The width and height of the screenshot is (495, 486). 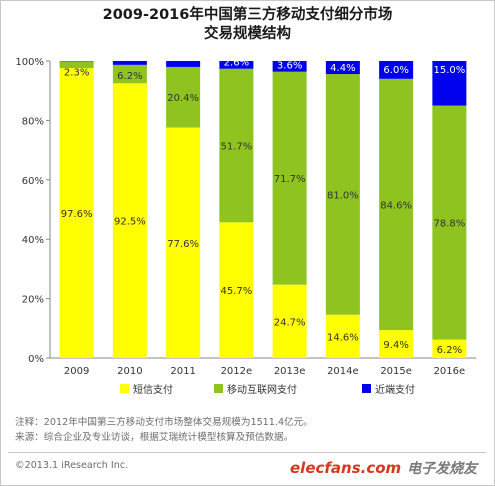 I want to click on y-tick-label: 40%, so click(x=33, y=240).